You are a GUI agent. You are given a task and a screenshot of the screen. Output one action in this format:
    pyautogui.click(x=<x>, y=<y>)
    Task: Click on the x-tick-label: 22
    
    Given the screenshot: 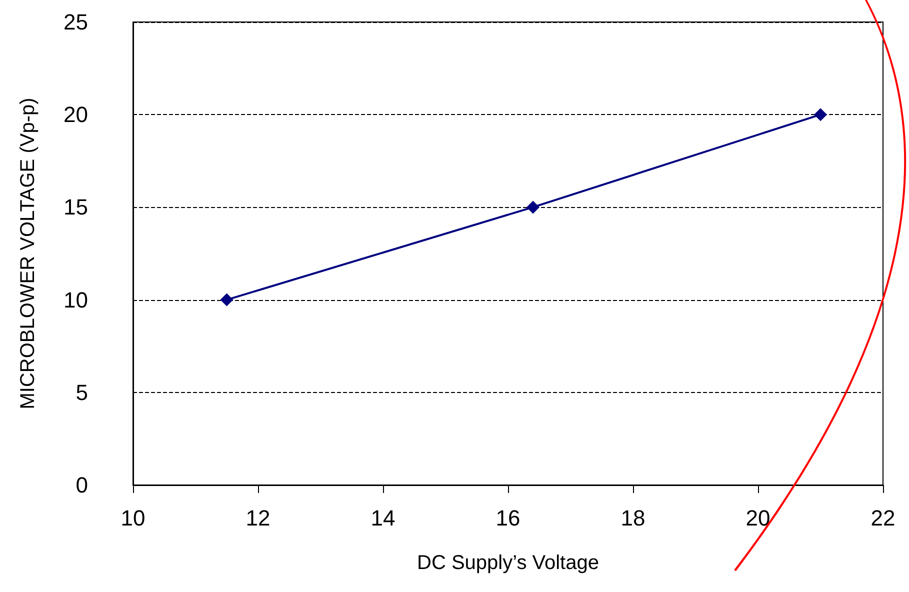 What is the action you would take?
    pyautogui.click(x=883, y=518)
    